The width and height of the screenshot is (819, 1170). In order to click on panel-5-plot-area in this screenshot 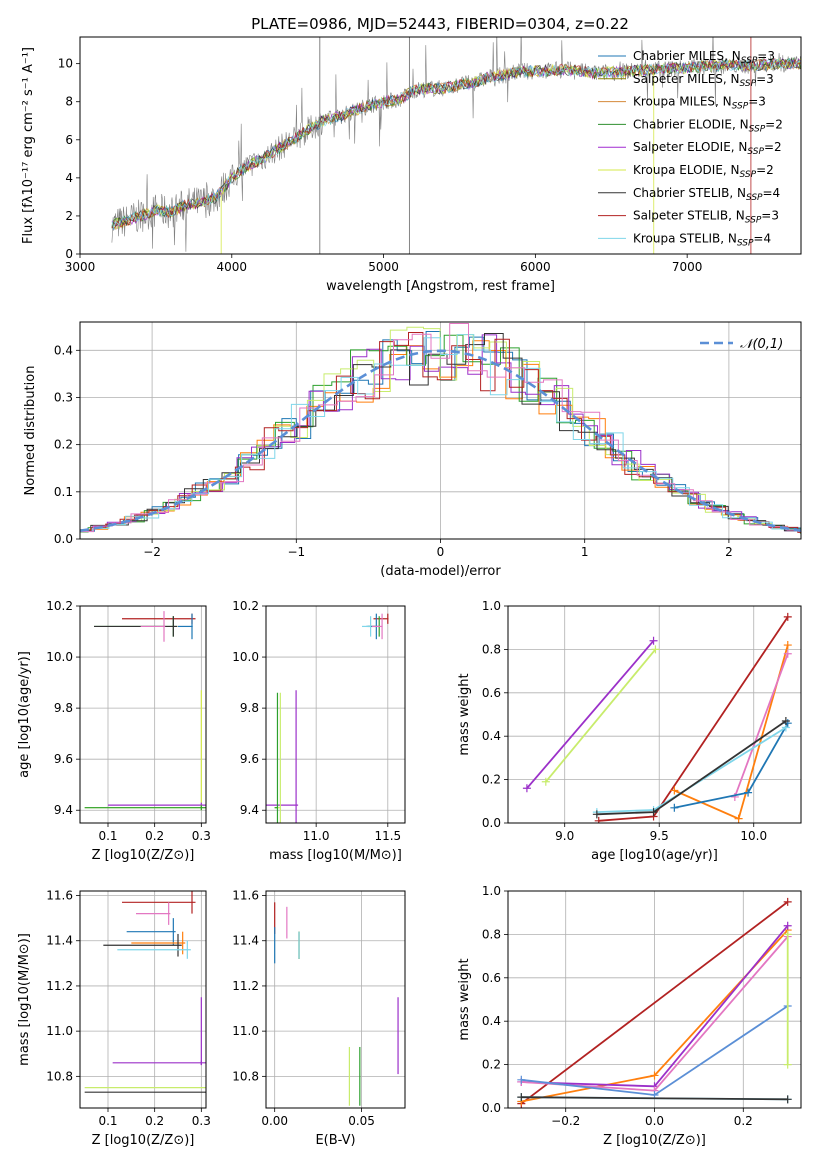, I will do `click(143, 999)`.